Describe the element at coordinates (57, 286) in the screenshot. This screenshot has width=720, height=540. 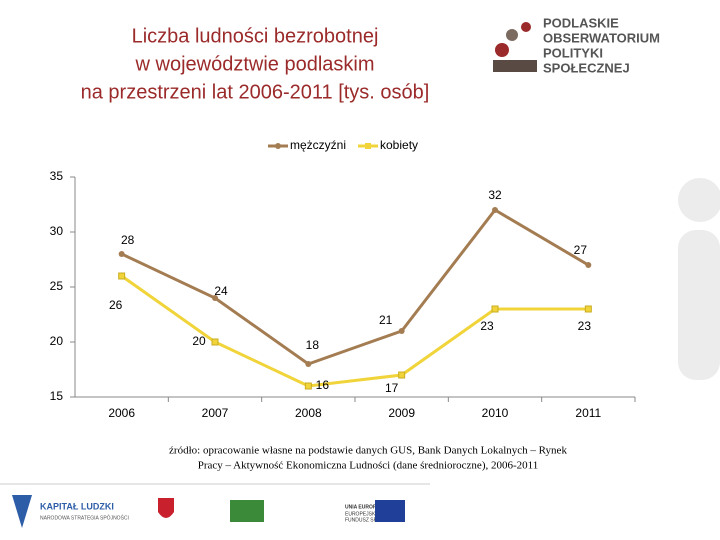
I see `y-tick-label: 25` at that location.